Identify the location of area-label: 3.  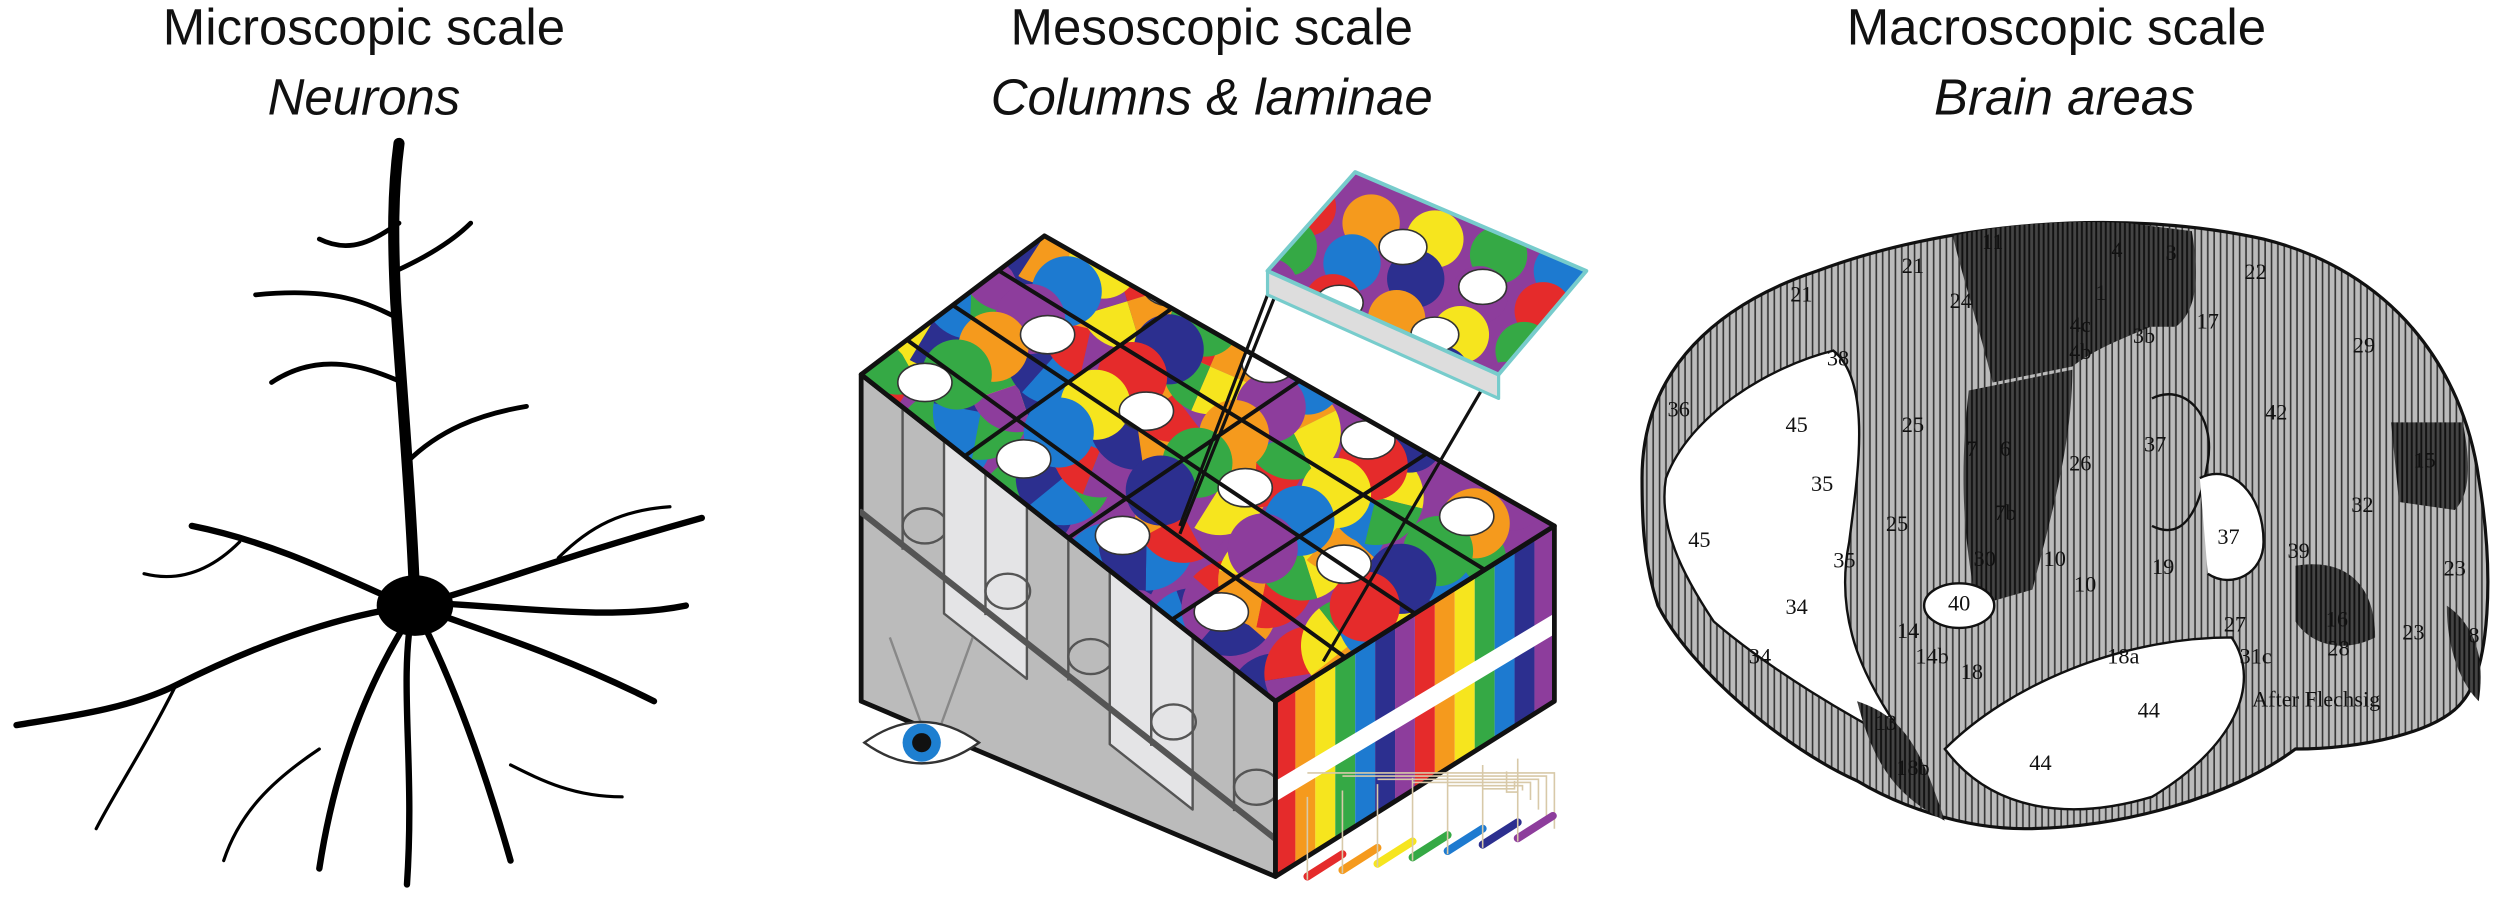
(2171, 252).